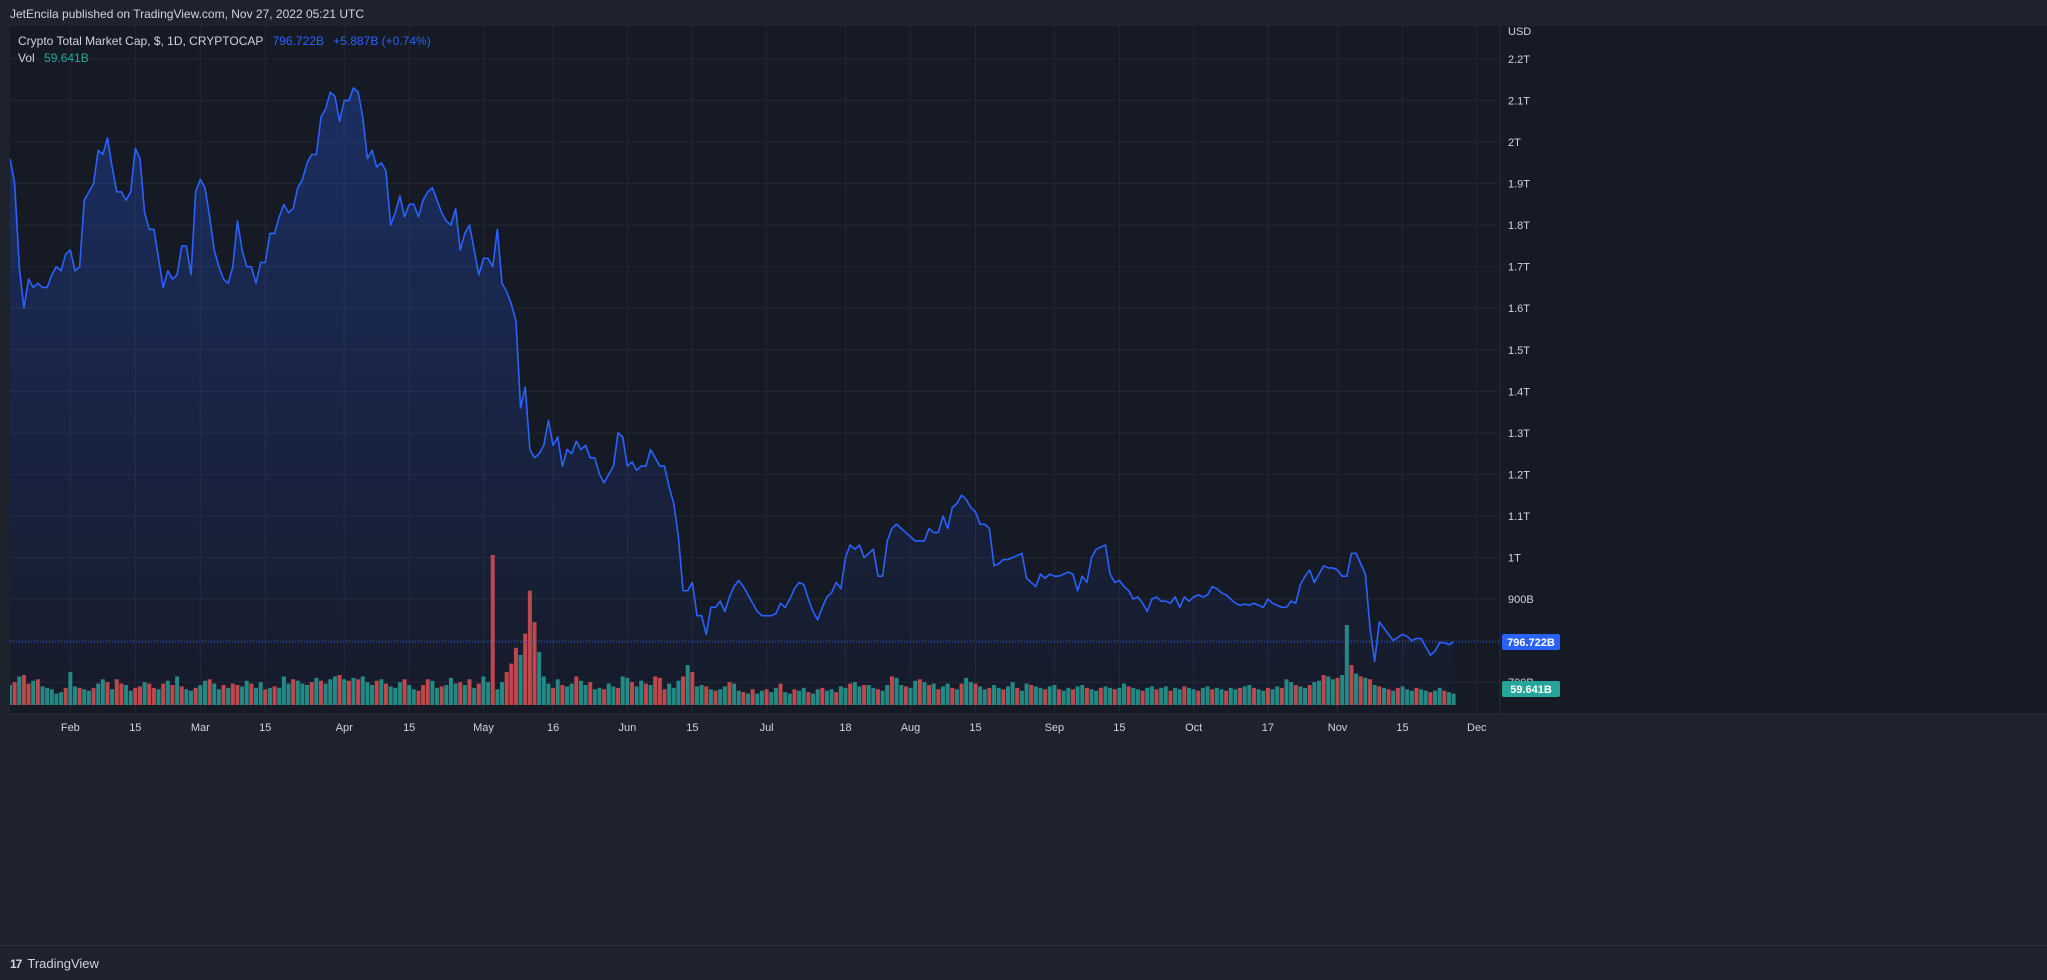 The width and height of the screenshot is (2047, 980). I want to click on tradingview-brand-text: TradingView, so click(63, 963).